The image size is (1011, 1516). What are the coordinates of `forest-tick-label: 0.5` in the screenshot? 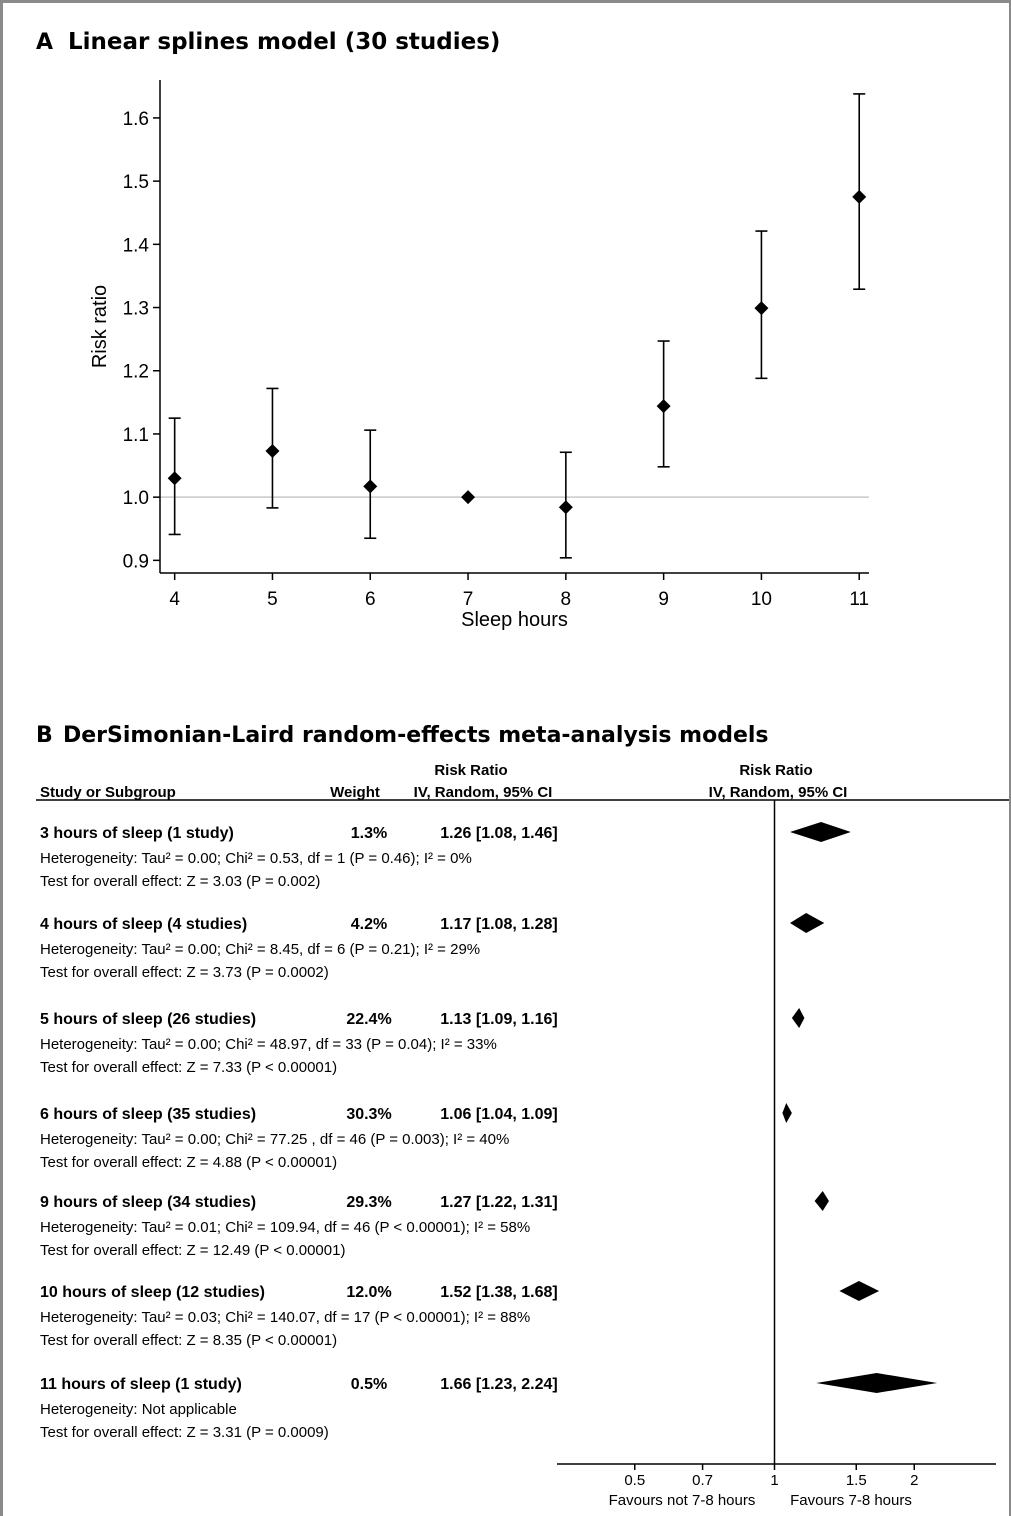 It's located at (634, 1480).